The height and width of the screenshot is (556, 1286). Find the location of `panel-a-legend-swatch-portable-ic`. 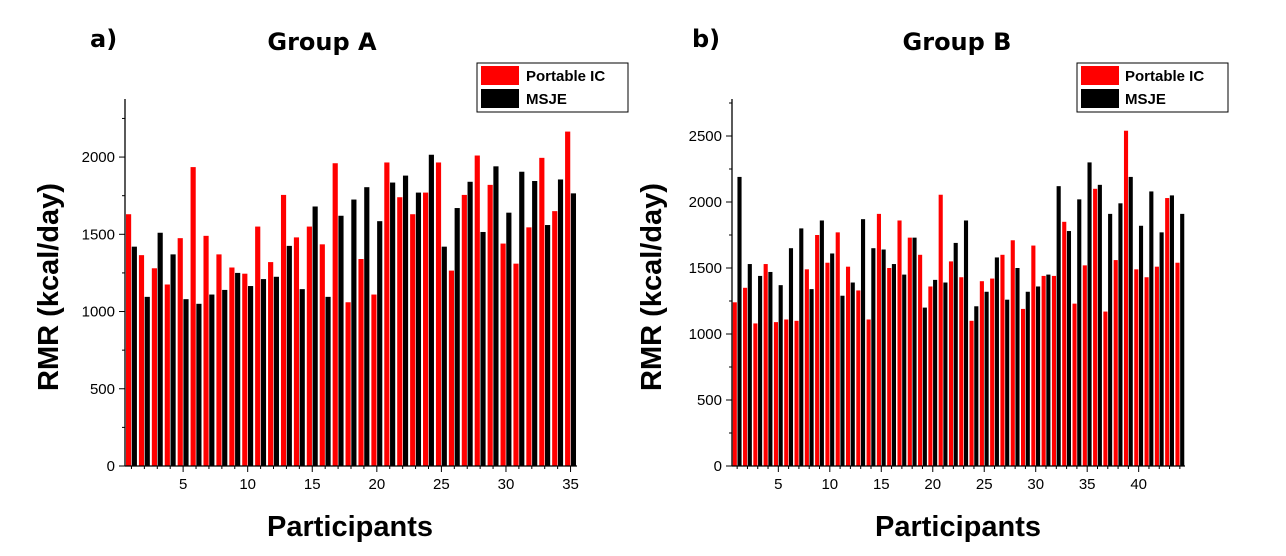

panel-a-legend-swatch-portable-ic is located at coordinates (500, 75).